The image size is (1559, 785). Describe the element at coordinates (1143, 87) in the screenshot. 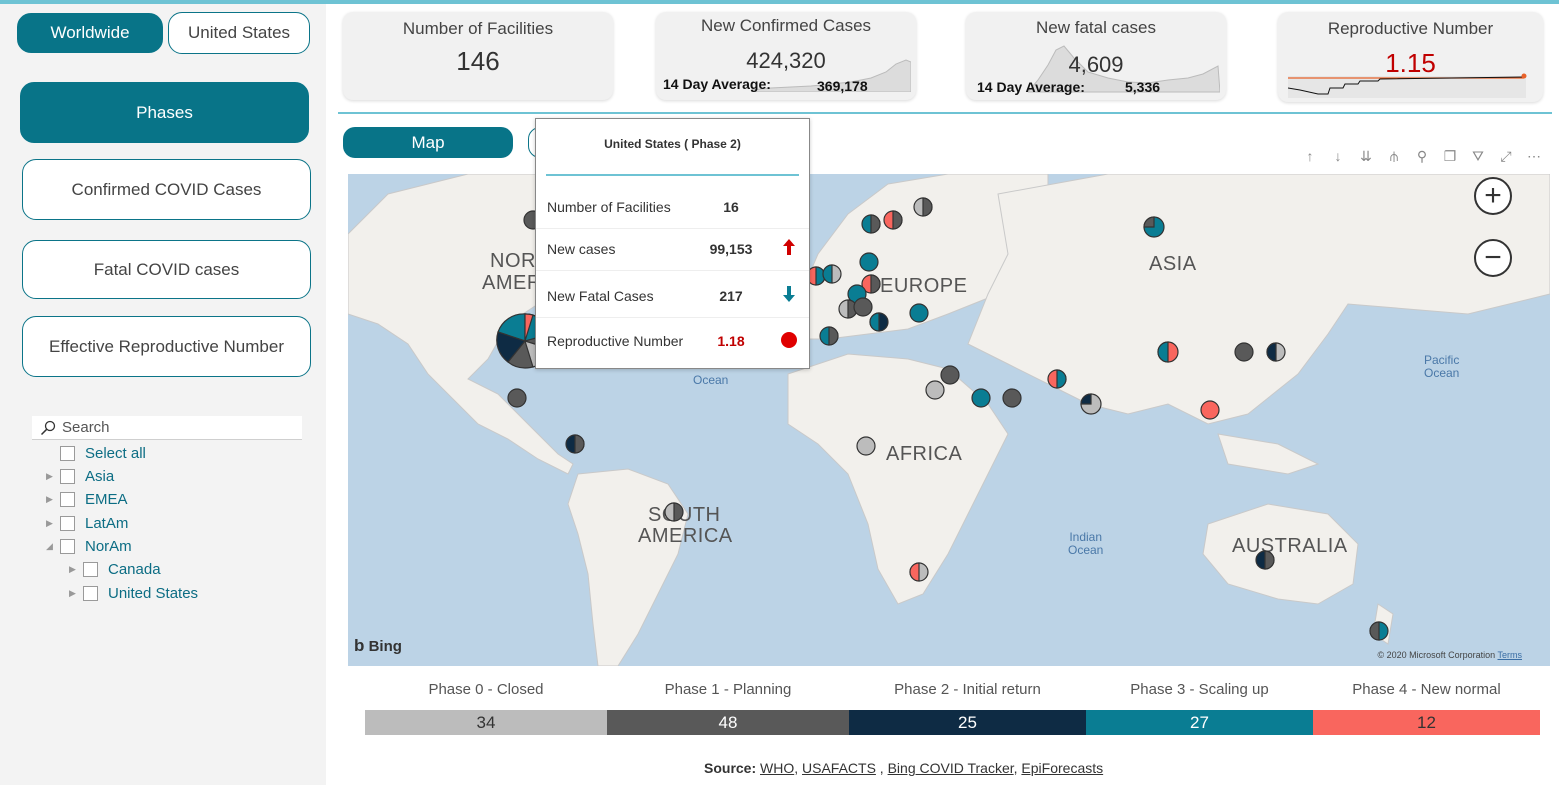

I see `kpi-avg-value: 5,336` at that location.